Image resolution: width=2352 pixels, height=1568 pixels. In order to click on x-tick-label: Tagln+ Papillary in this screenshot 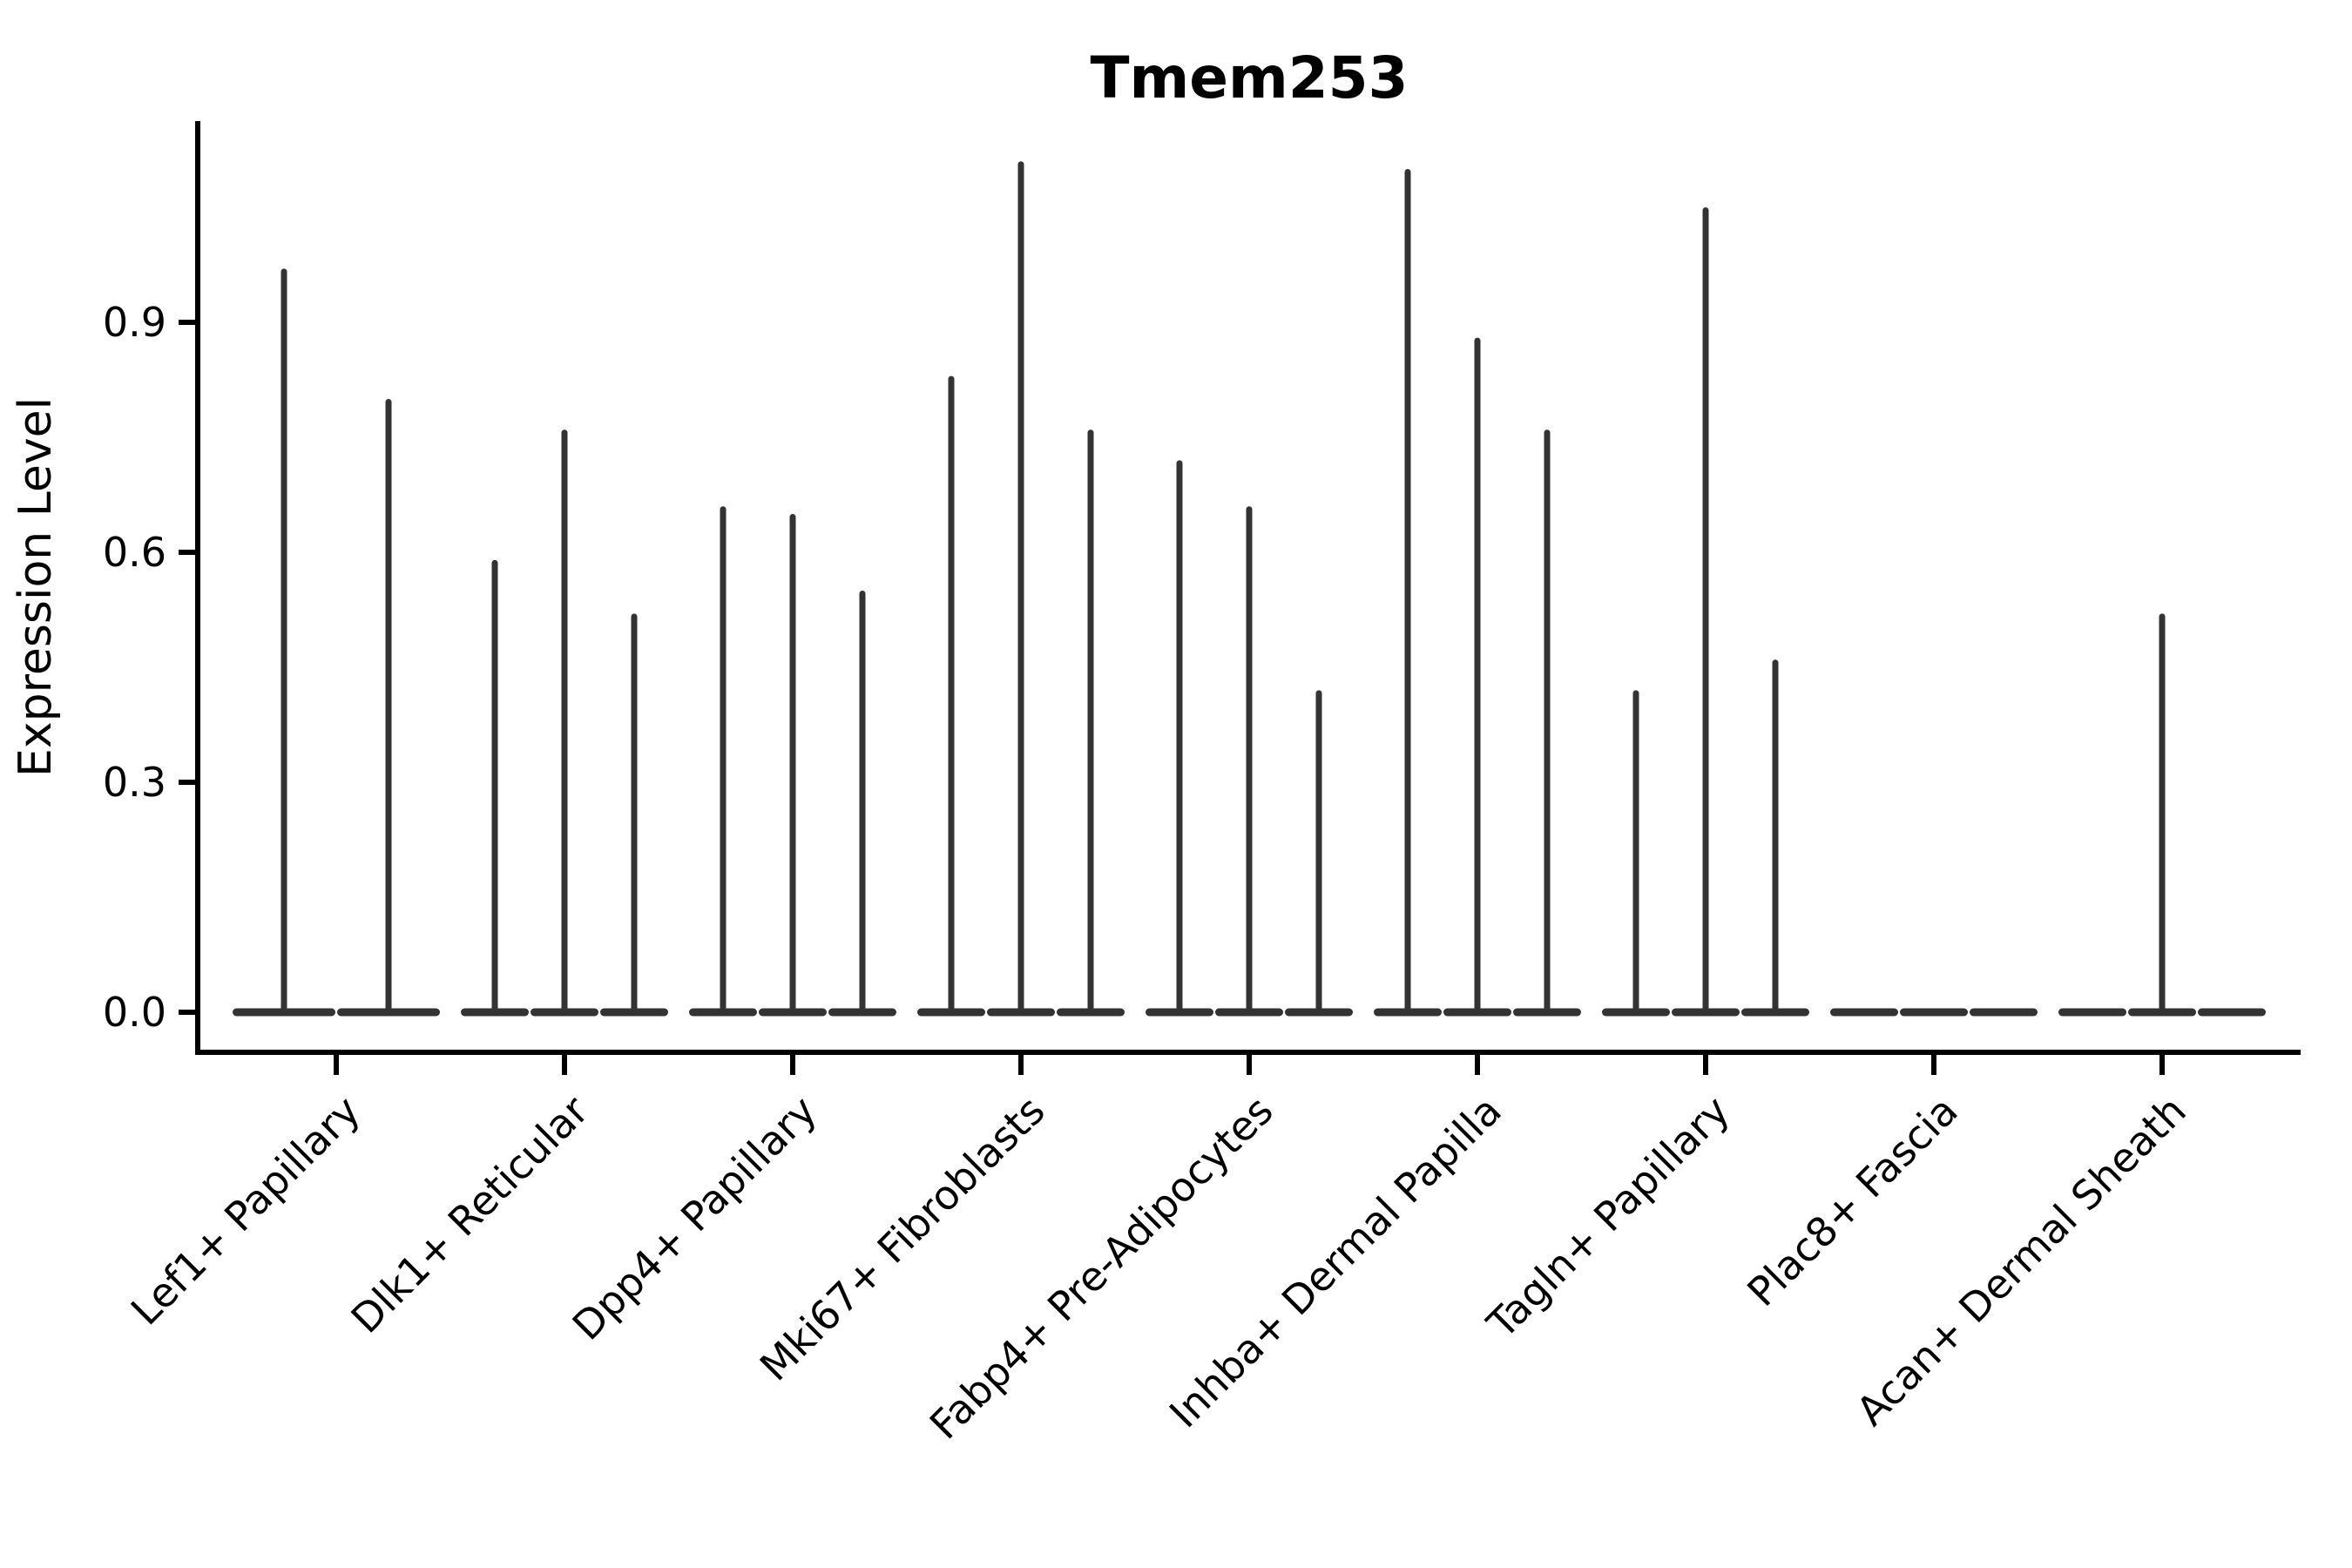, I will do `click(1608, 1217)`.